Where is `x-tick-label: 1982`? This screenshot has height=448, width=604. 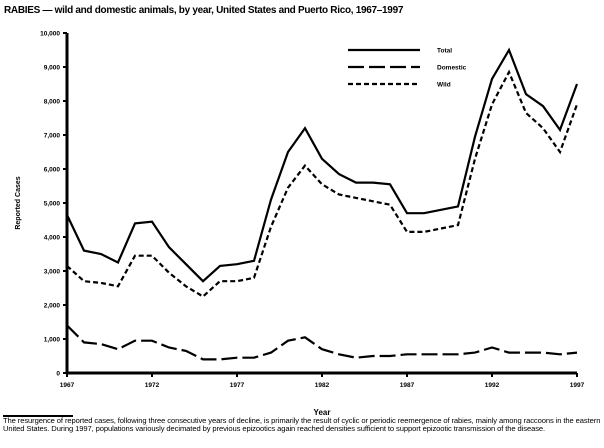
x-tick-label: 1982 is located at coordinates (322, 385).